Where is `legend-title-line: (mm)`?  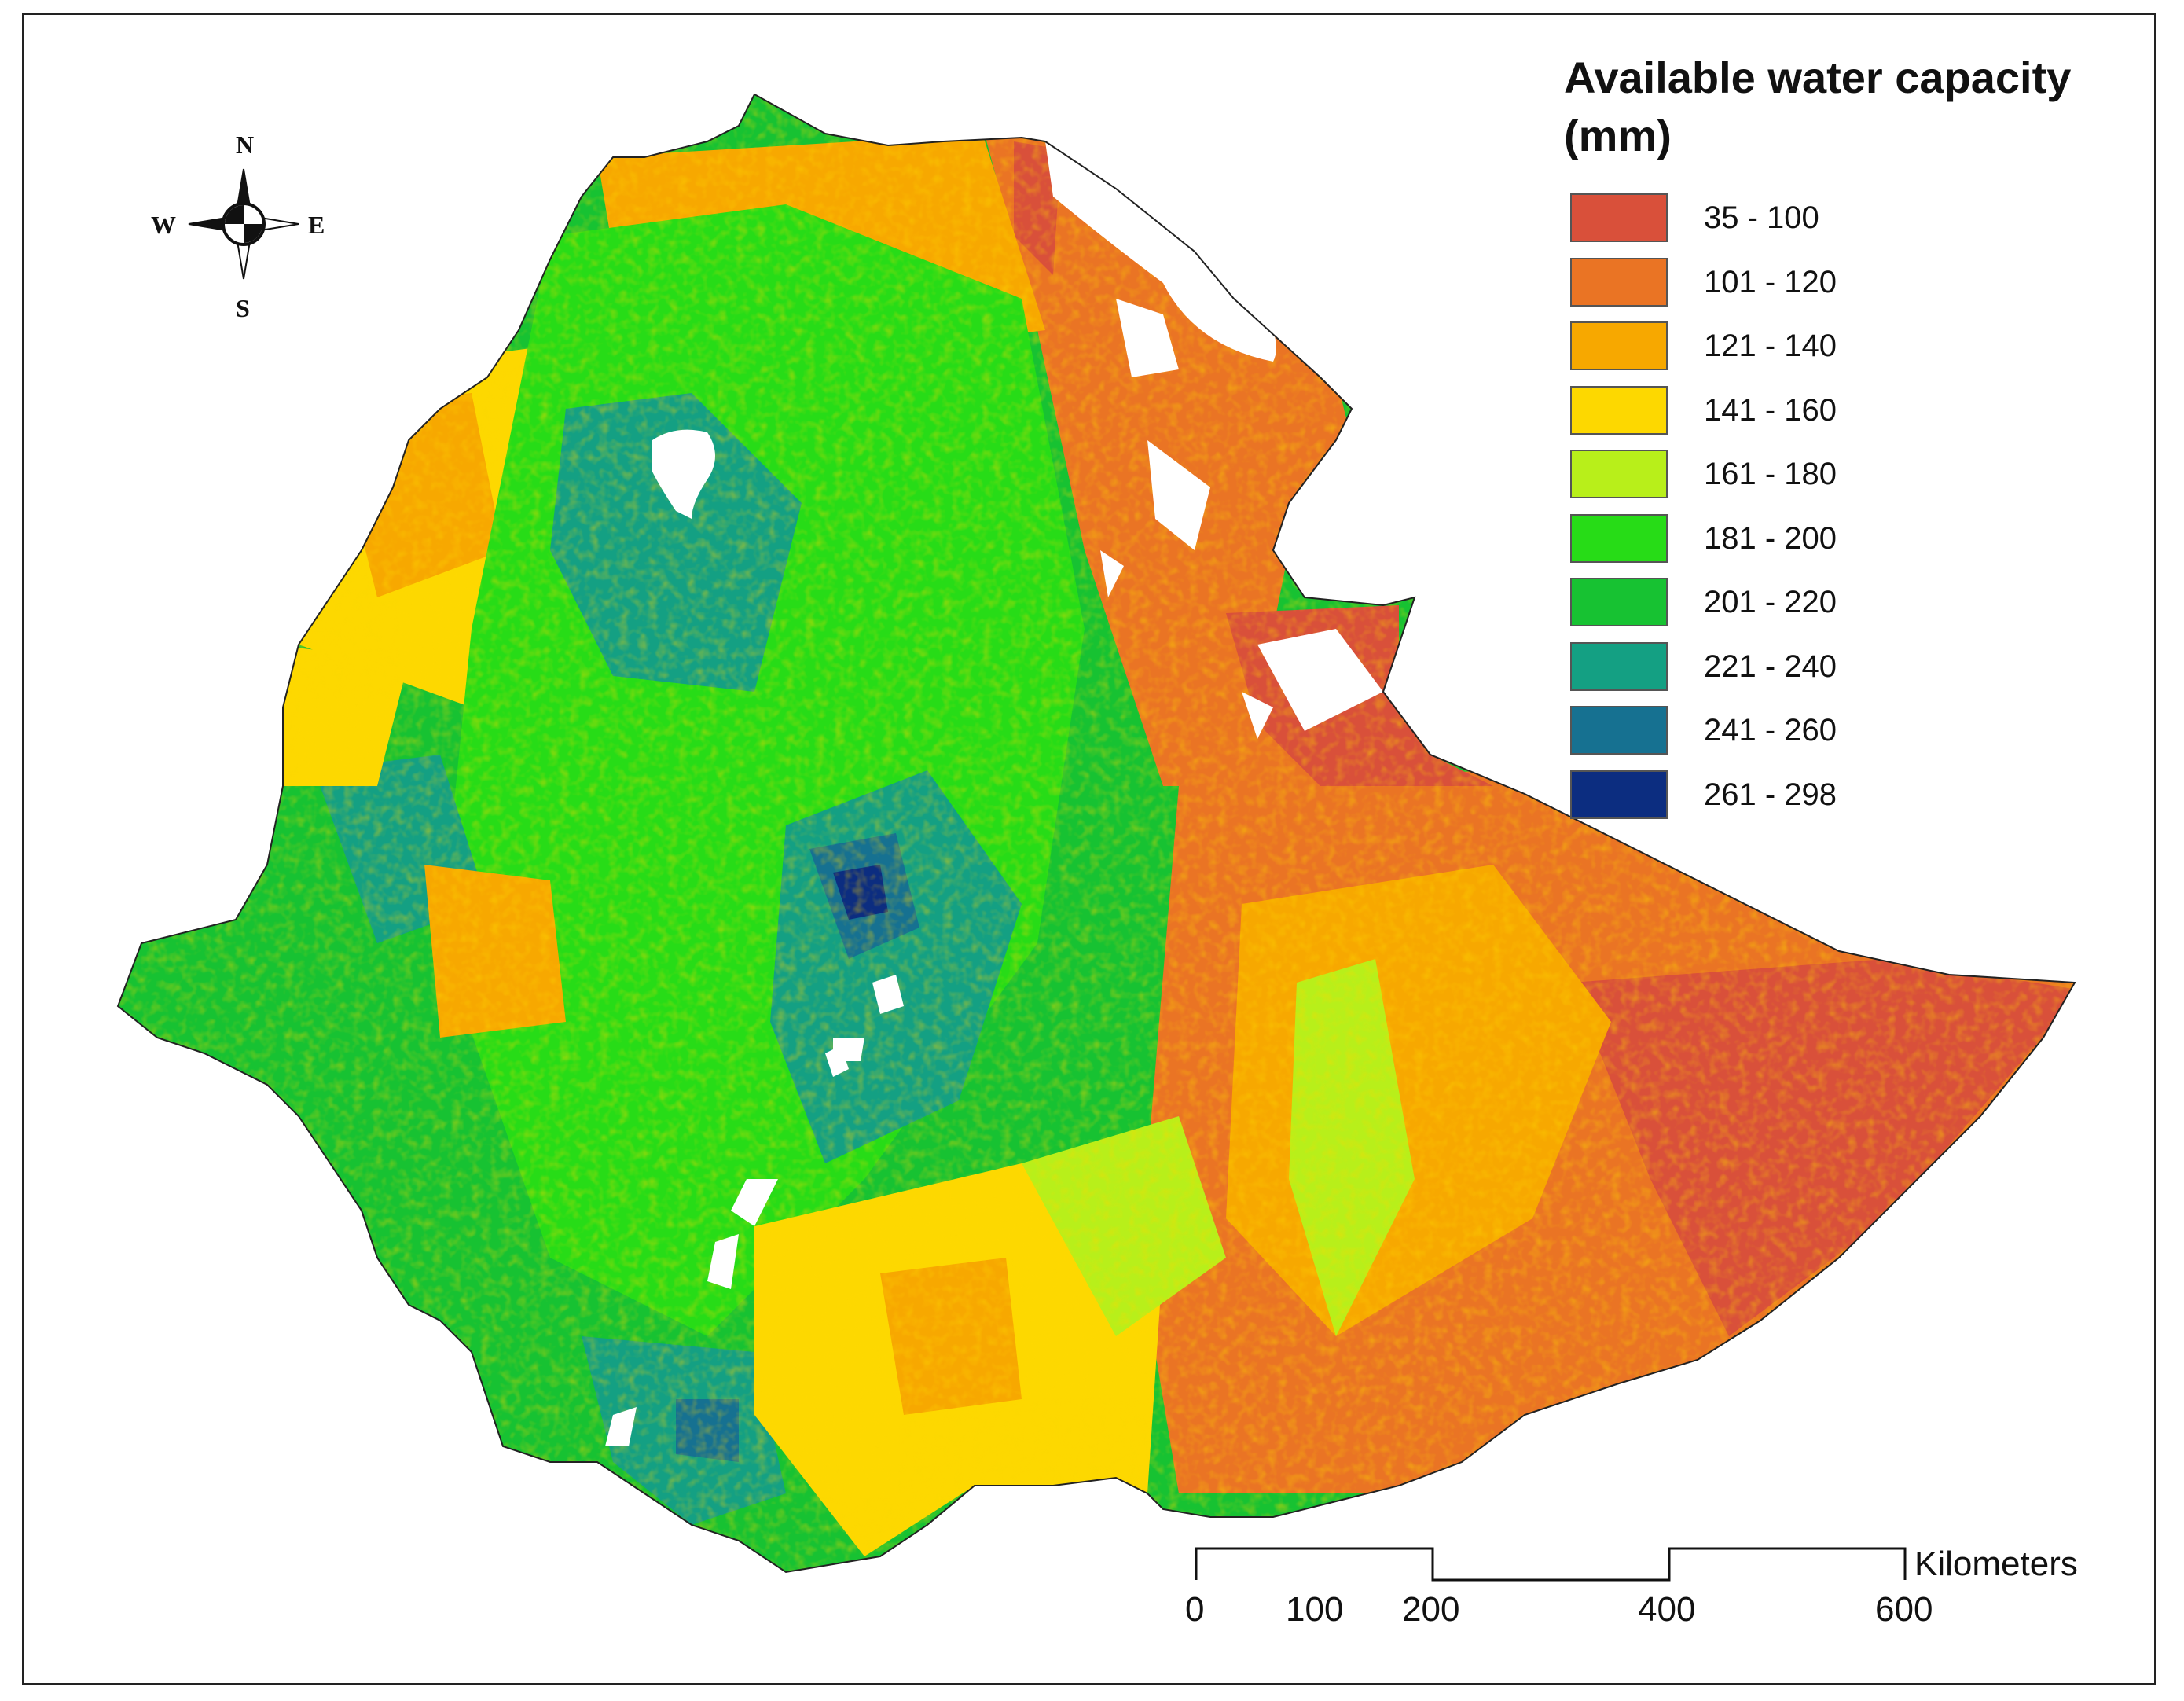 legend-title-line: (mm) is located at coordinates (1618, 136).